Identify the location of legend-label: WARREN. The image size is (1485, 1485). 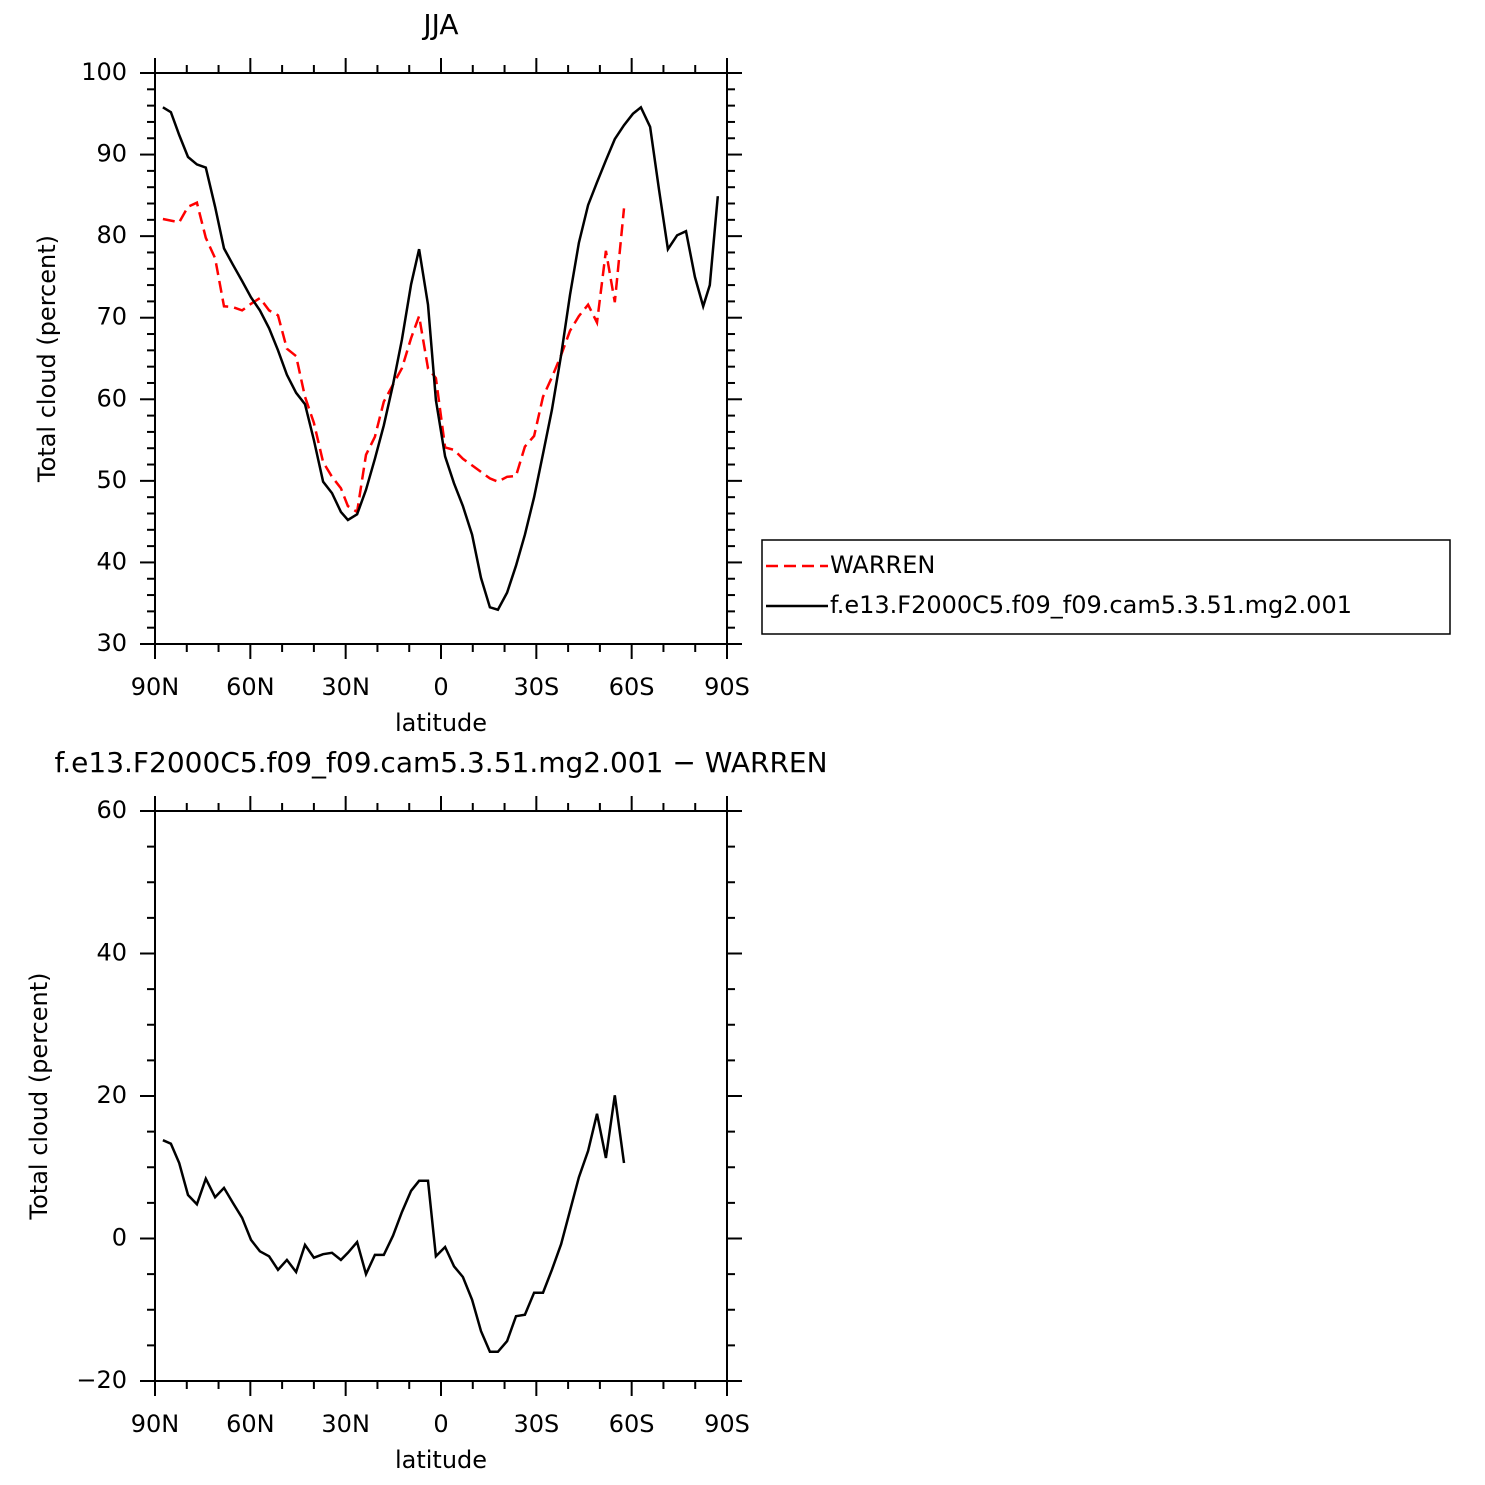
(882, 565).